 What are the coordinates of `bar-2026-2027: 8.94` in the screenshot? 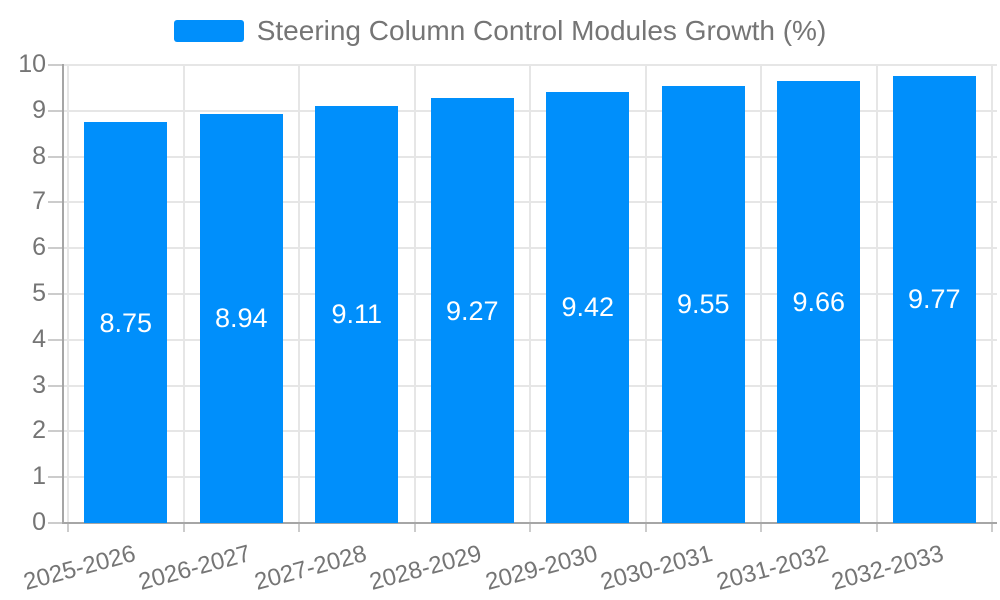 It's located at (241, 318).